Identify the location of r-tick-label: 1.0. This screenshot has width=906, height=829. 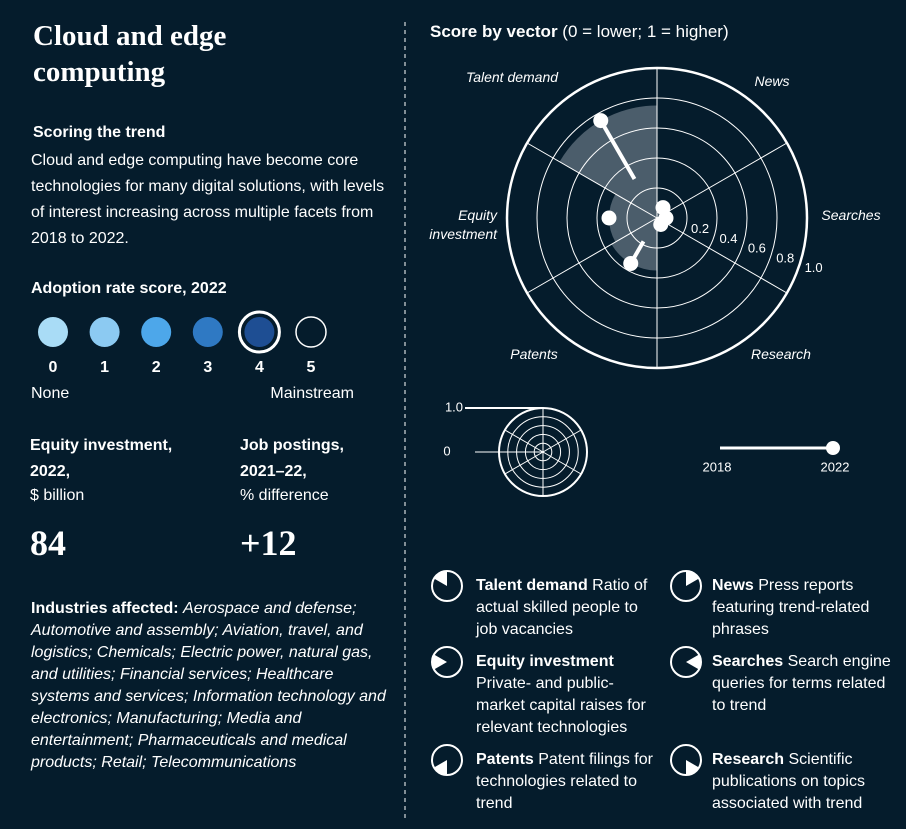
(814, 267).